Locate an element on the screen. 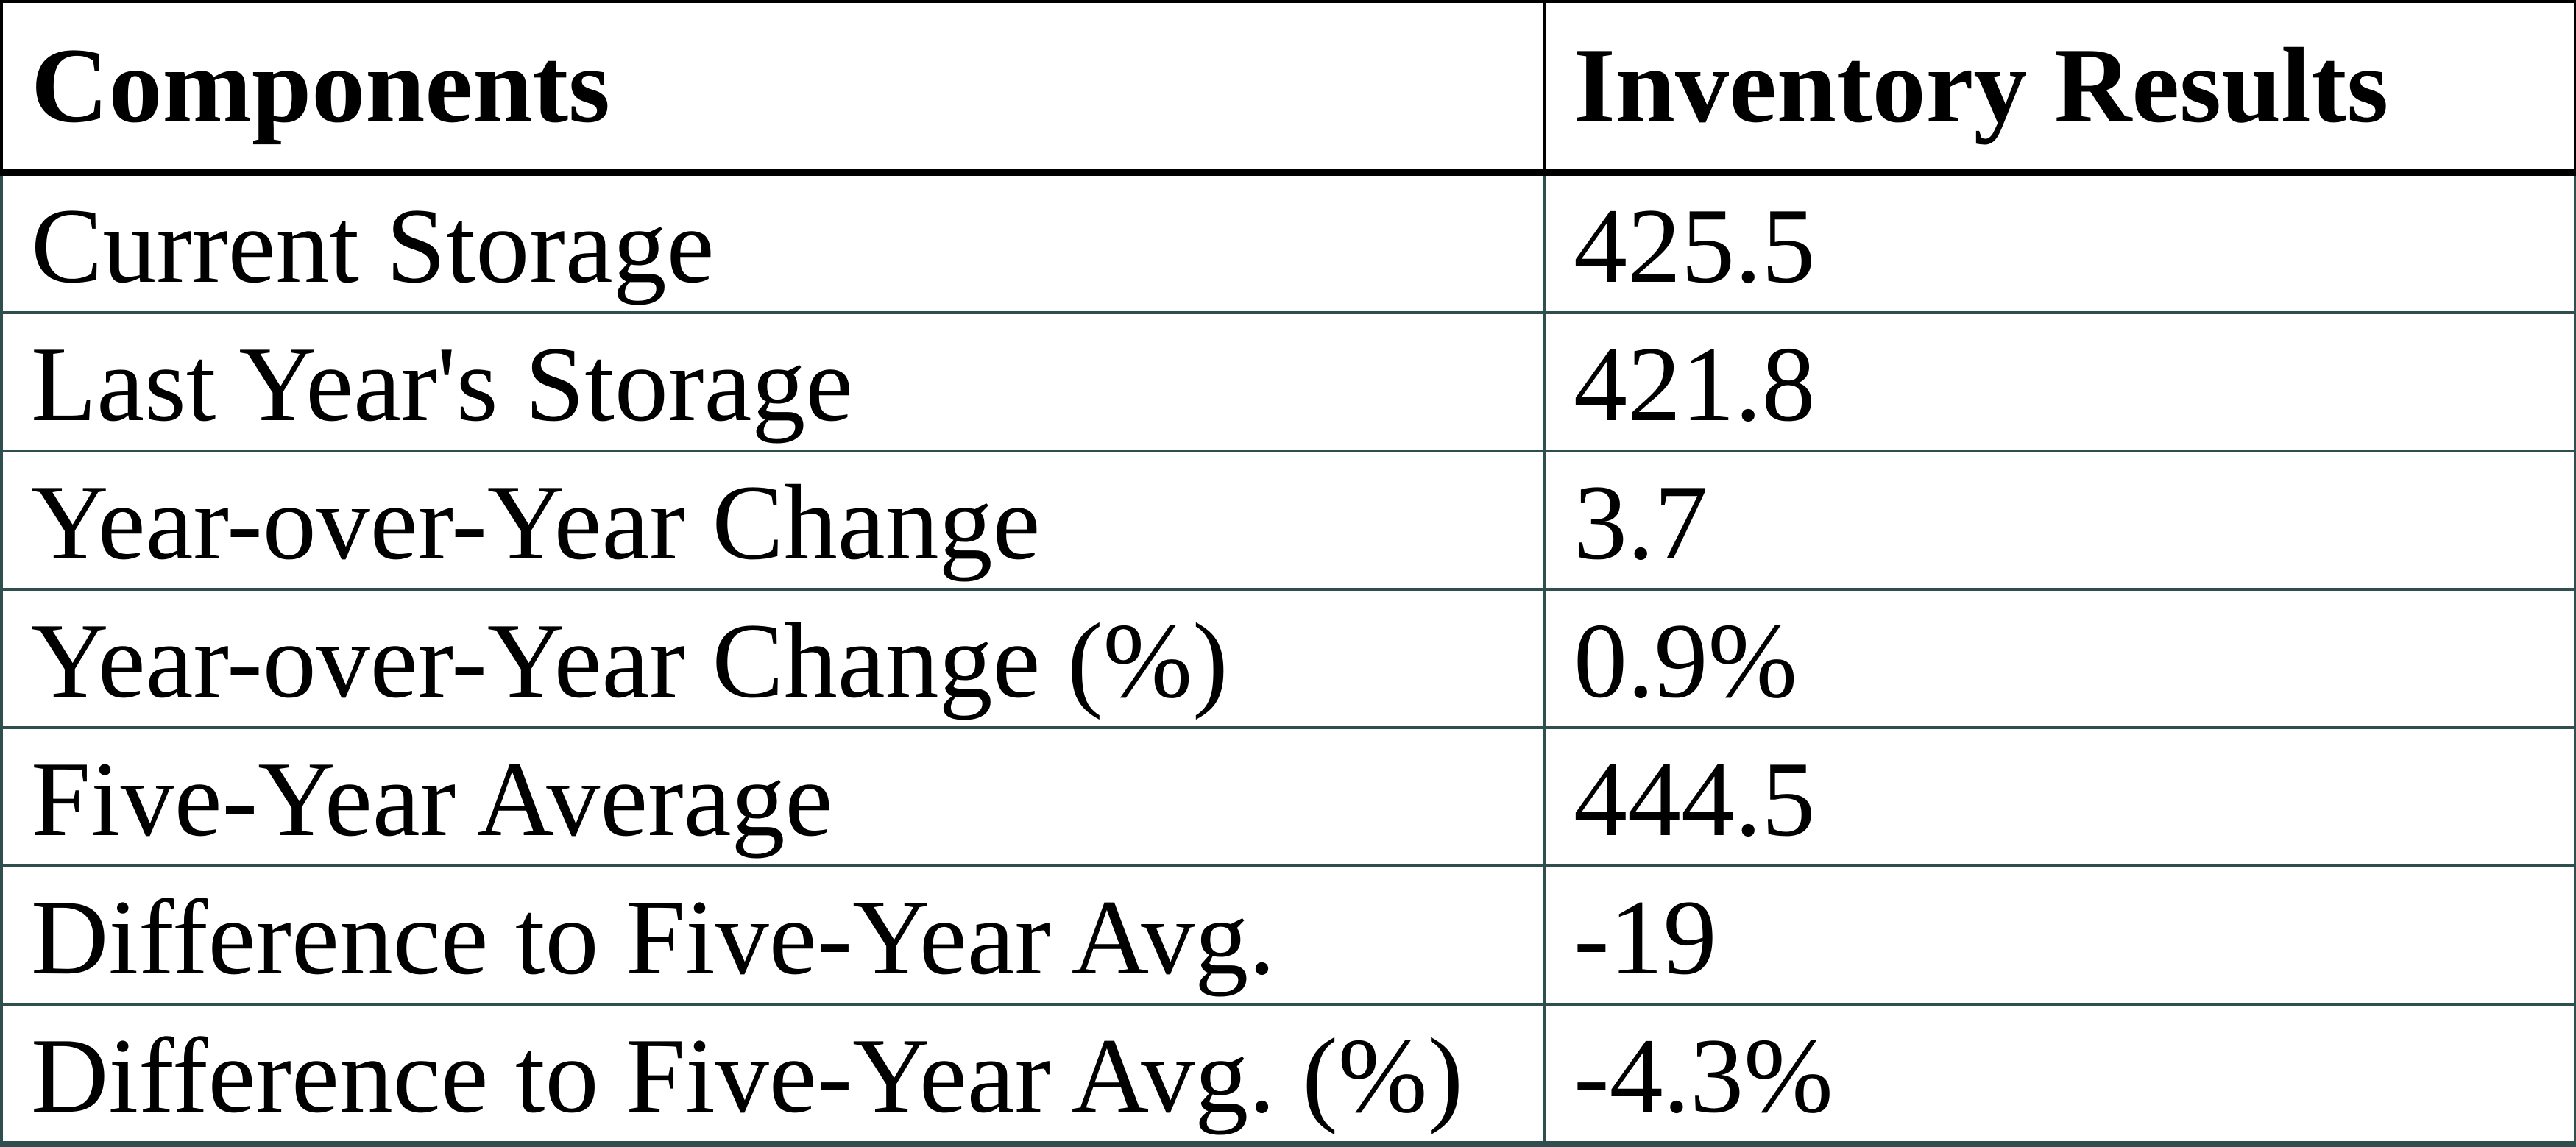  row-value-cell: 0.9% is located at coordinates (2059, 658).